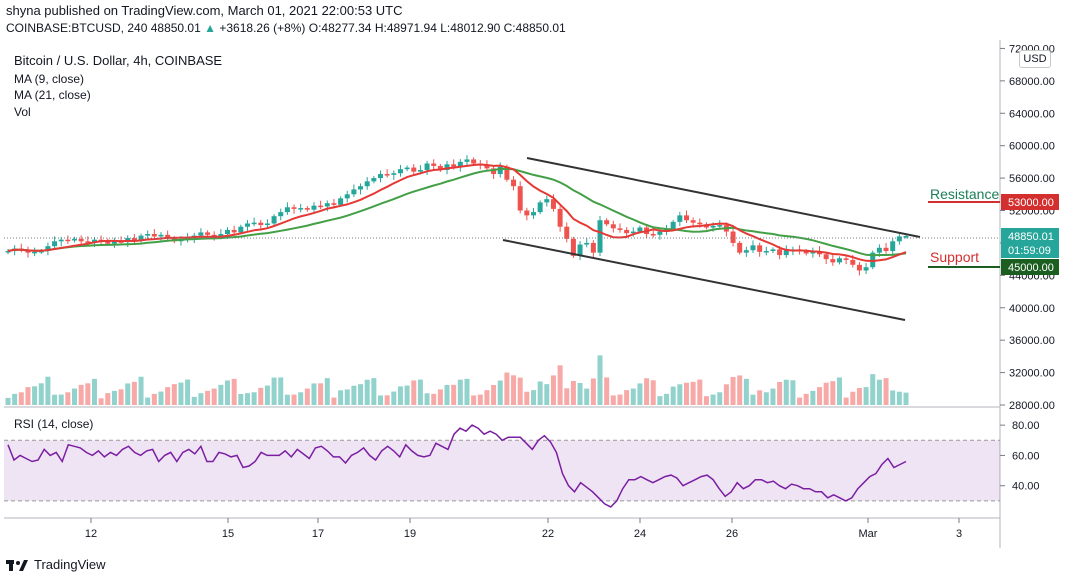 The image size is (1073, 584). Describe the element at coordinates (52, 95) in the screenshot. I see `ma21-legend: MA (21, close)` at that location.